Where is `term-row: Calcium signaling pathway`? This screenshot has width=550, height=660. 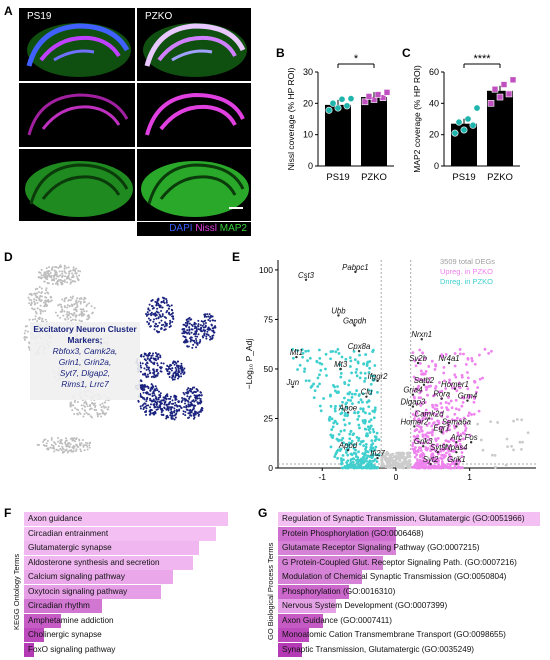
term-row: Calcium signaling pathway is located at coordinates (126, 577).